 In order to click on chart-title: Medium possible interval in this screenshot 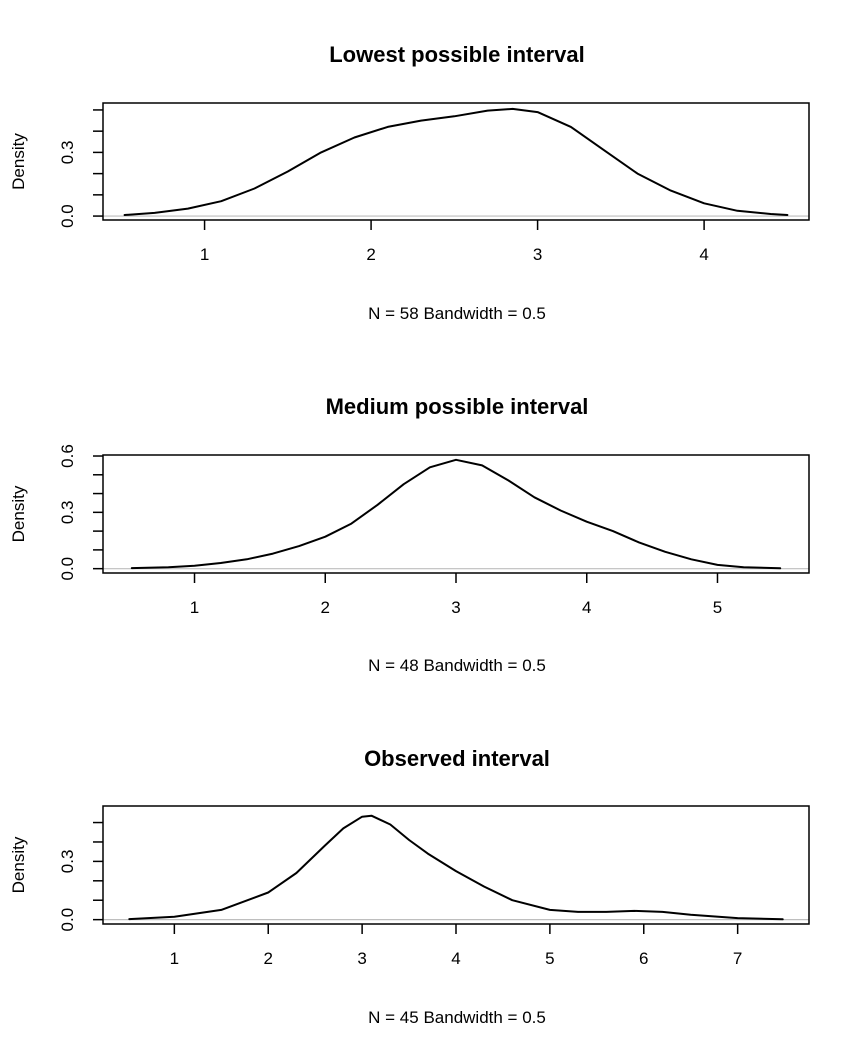, I will do `click(457, 406)`.